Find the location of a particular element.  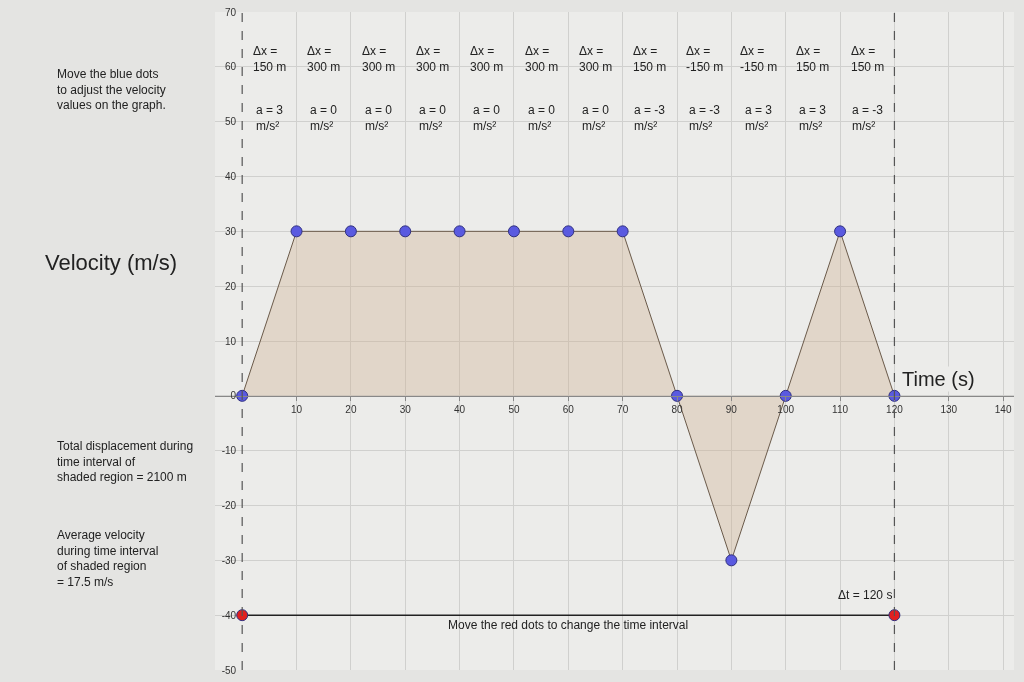

y-tick-label: 30 is located at coordinates (231, 231).